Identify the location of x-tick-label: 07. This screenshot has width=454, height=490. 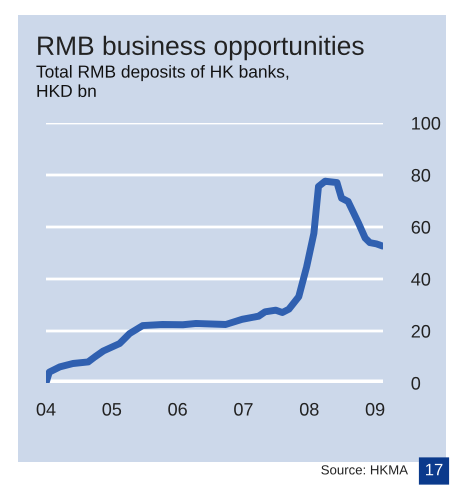
(243, 409).